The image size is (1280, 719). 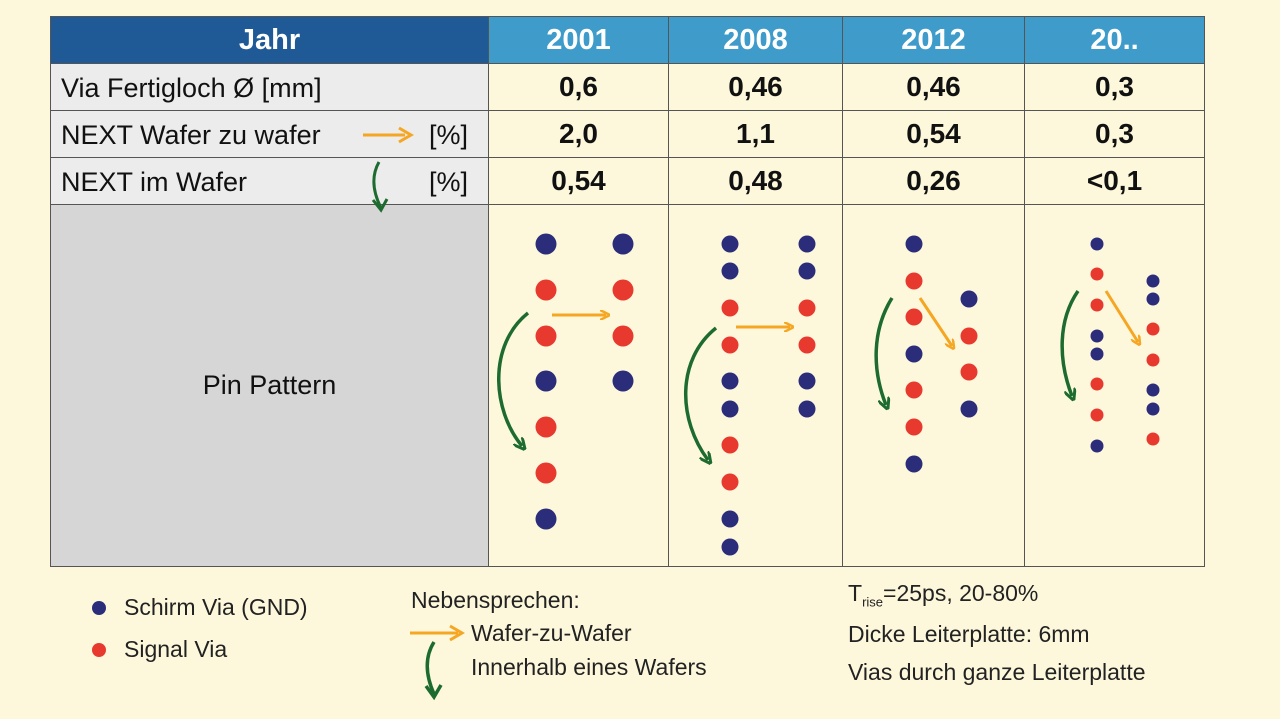 I want to click on table-row: NEXT Wafer zu wafer [%] 2,0 1,1 0,54 0,3, so click(x=627, y=134).